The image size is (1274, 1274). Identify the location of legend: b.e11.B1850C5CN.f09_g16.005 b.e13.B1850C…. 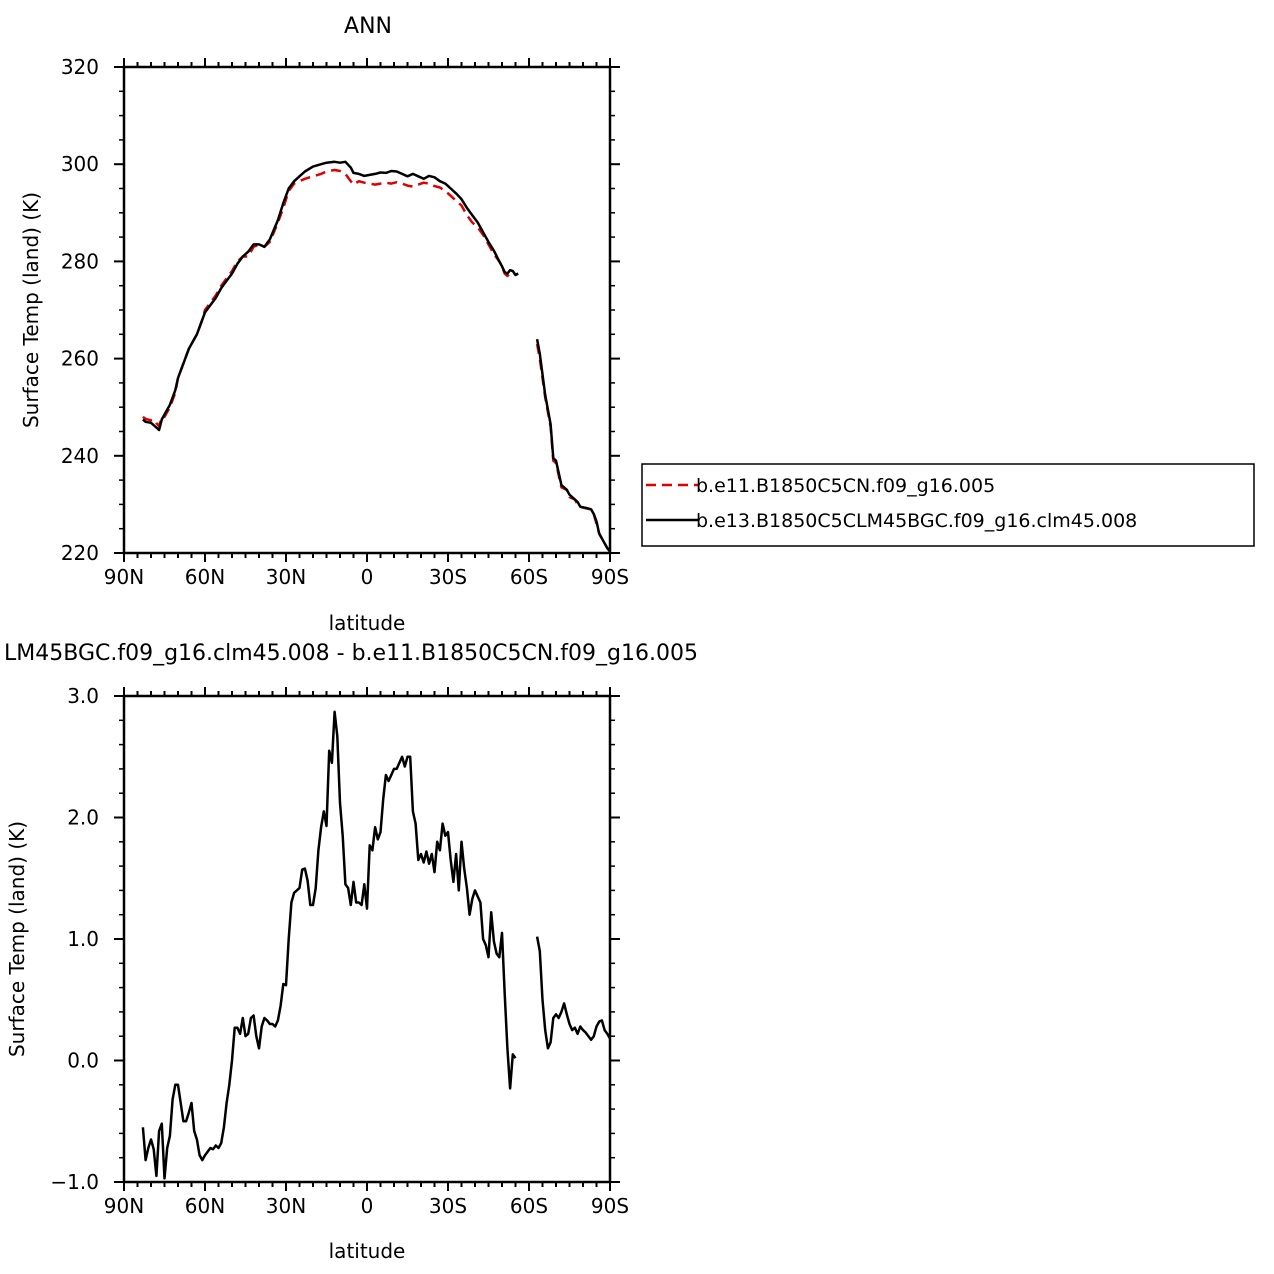
(948, 505).